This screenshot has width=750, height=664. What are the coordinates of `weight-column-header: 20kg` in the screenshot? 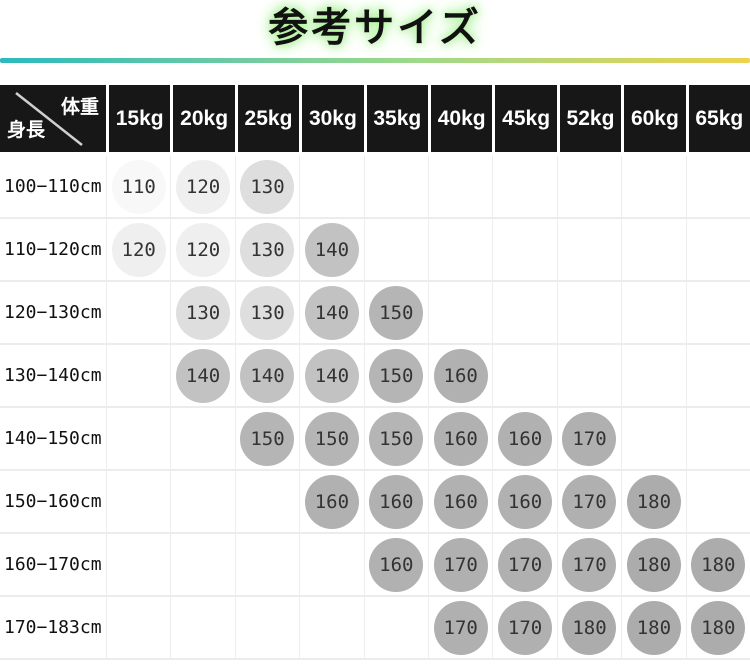 It's located at (202, 120).